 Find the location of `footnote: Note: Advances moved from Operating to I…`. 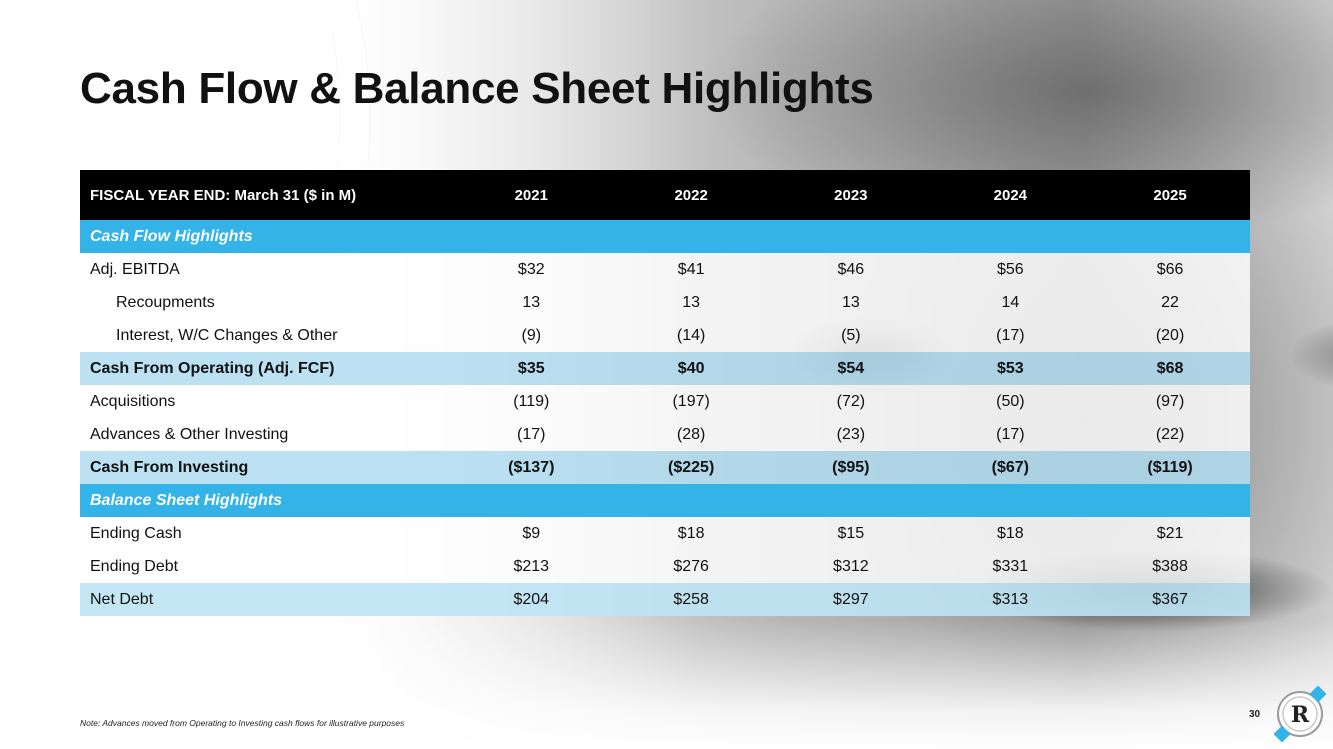

footnote: Note: Advances moved from Operating to I… is located at coordinates (242, 723).